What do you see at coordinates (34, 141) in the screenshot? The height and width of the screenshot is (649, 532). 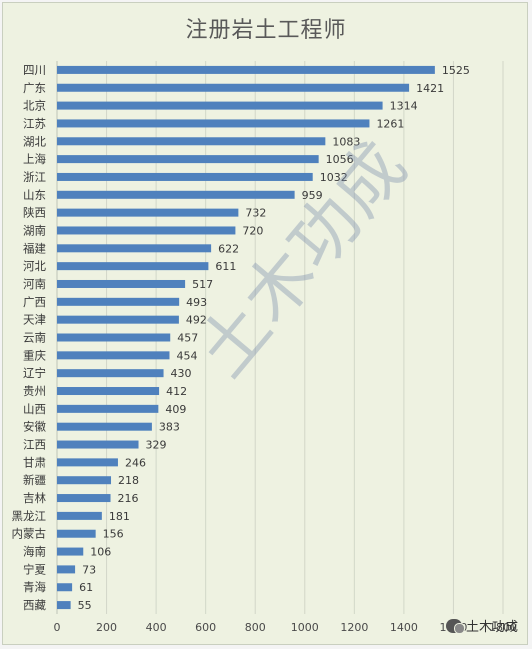 I see `category-label: 湖北` at bounding box center [34, 141].